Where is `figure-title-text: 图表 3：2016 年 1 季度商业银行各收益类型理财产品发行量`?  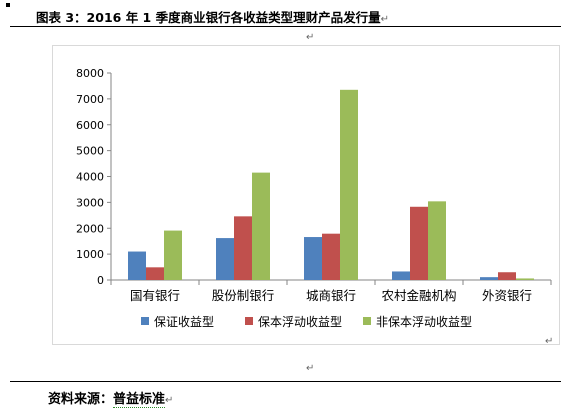
figure-title-text: 图表 3：2016 年 1 季度商业银行各收益类型理财产品发行量 is located at coordinates (208, 17).